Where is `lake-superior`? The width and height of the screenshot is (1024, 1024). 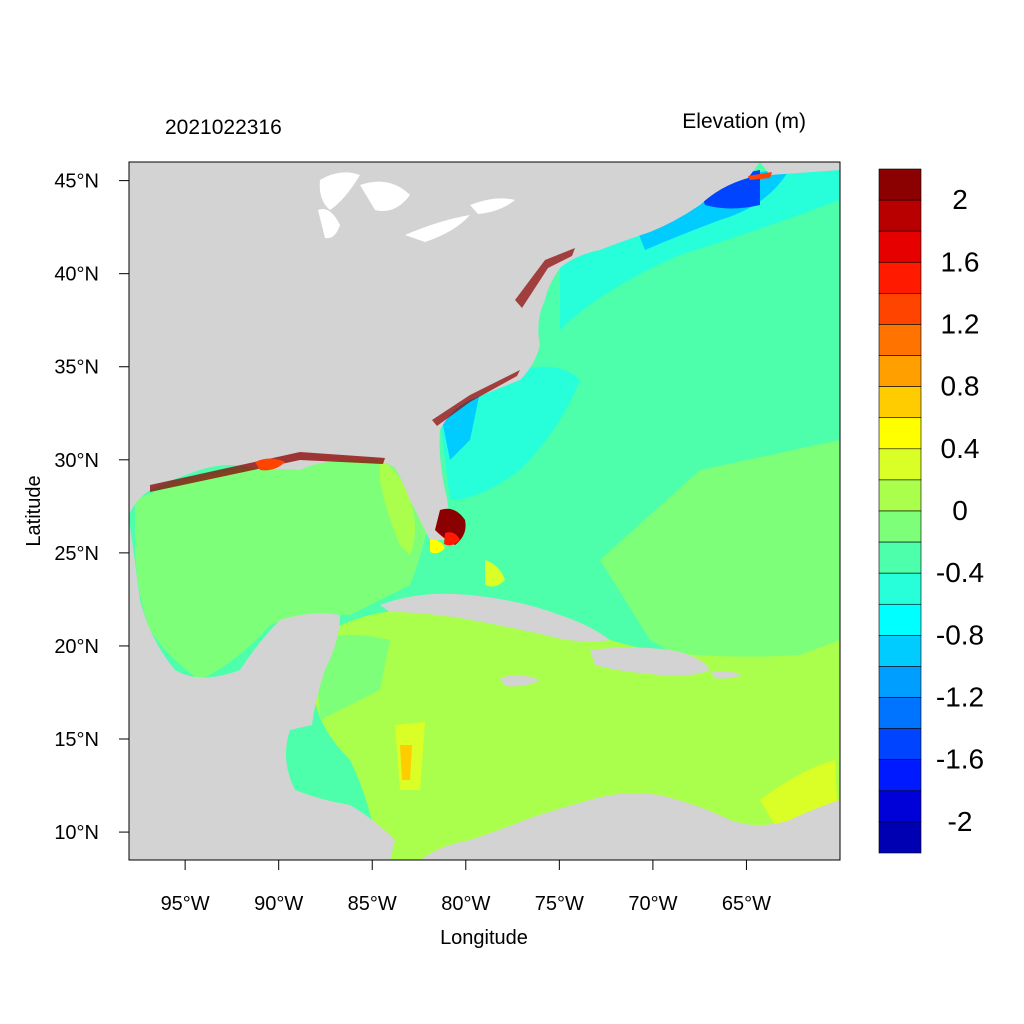 lake-superior is located at coordinates (339, 191).